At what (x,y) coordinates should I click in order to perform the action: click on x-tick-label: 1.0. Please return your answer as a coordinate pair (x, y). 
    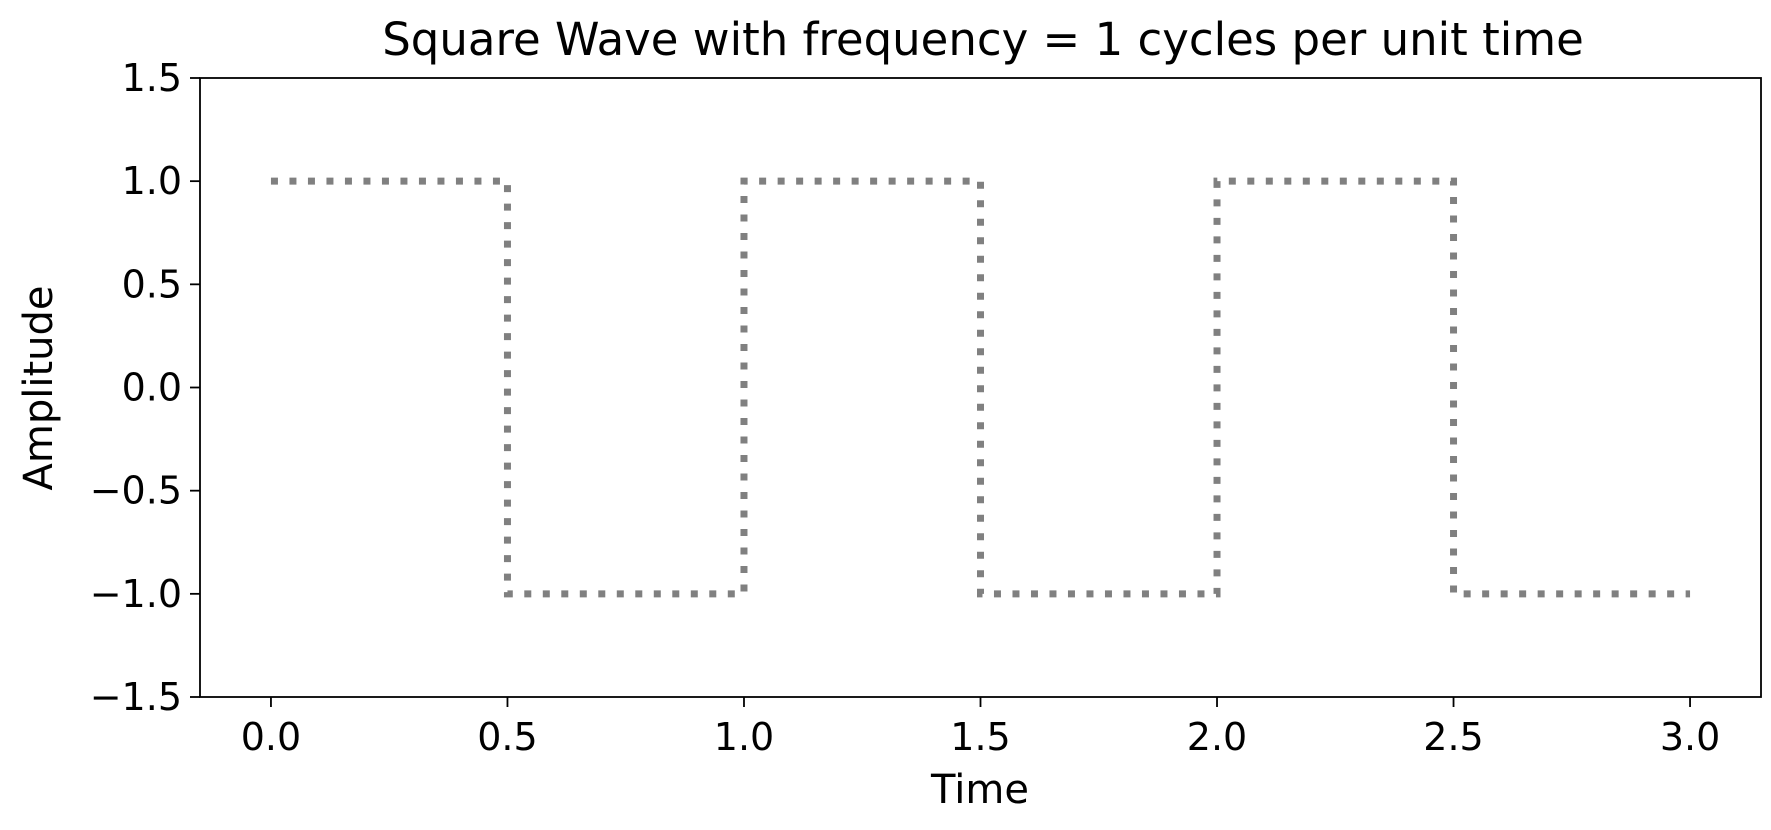
    Looking at the image, I should click on (744, 737).